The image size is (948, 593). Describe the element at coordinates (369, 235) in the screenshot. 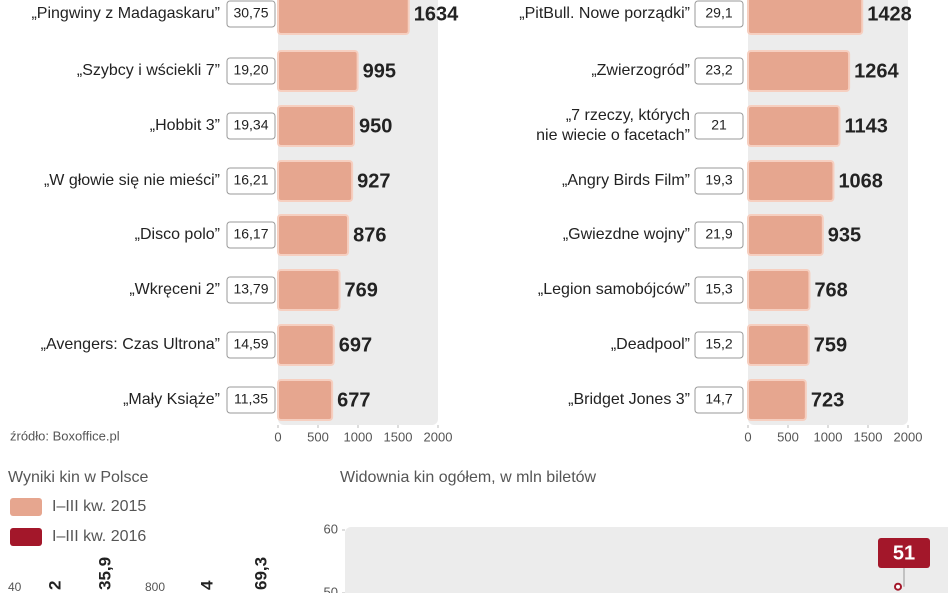

I see `value-label: 876` at that location.